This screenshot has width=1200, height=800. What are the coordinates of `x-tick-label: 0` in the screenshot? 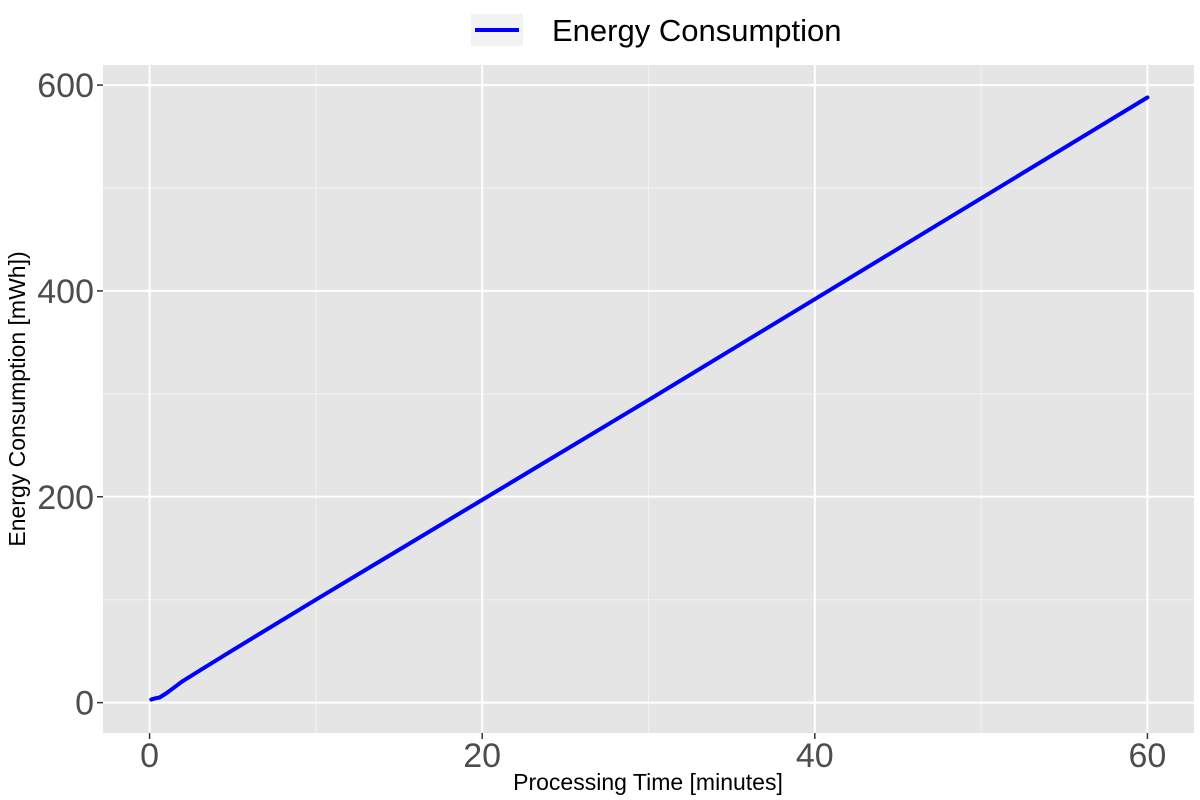 It's located at (149, 756).